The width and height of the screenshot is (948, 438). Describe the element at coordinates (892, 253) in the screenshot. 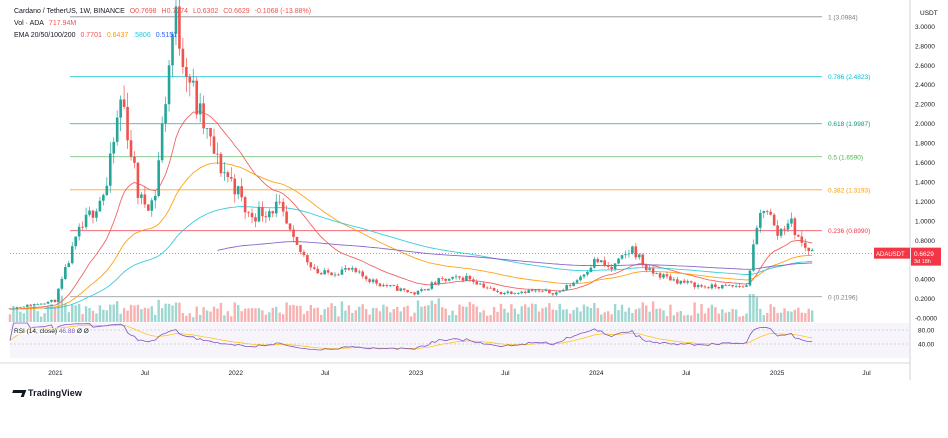

I see `symbol-tag` at that location.